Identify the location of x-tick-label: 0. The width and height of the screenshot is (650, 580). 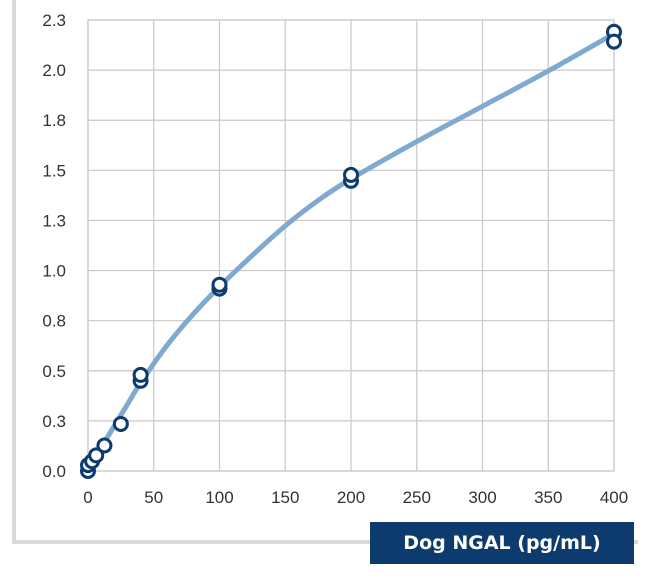
(87, 497).